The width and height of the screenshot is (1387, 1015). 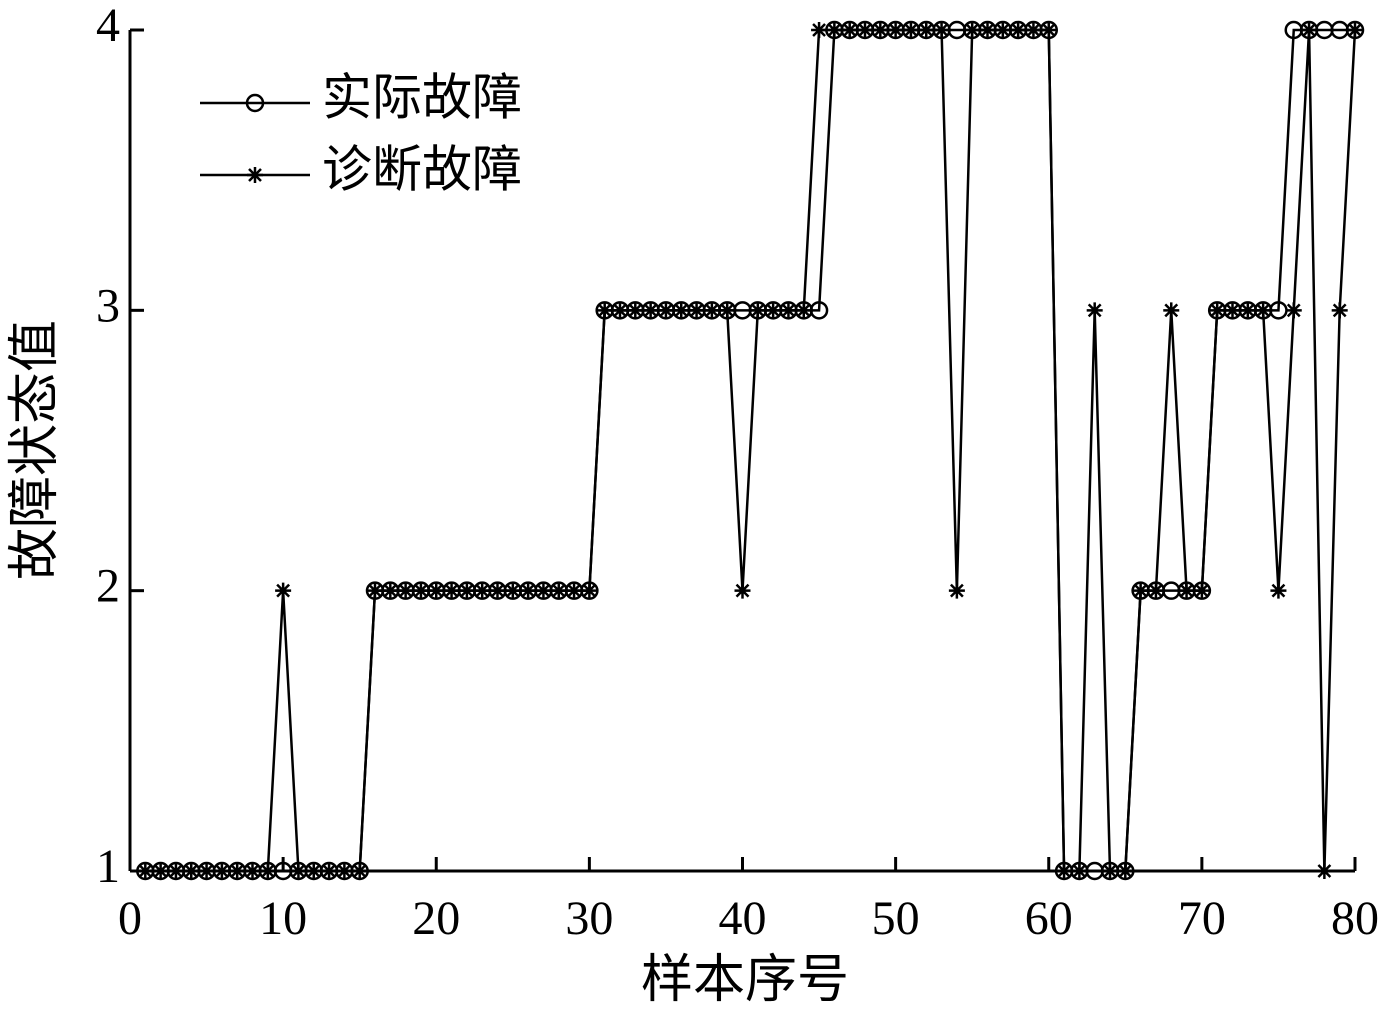 I want to click on x-tick-label: 80, so click(x=1355, y=918).